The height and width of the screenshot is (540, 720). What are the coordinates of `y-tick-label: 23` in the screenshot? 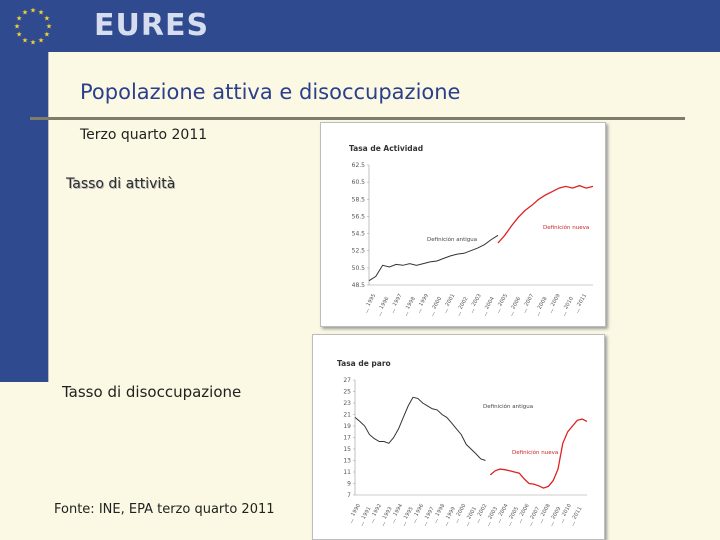 It's located at (347, 403).